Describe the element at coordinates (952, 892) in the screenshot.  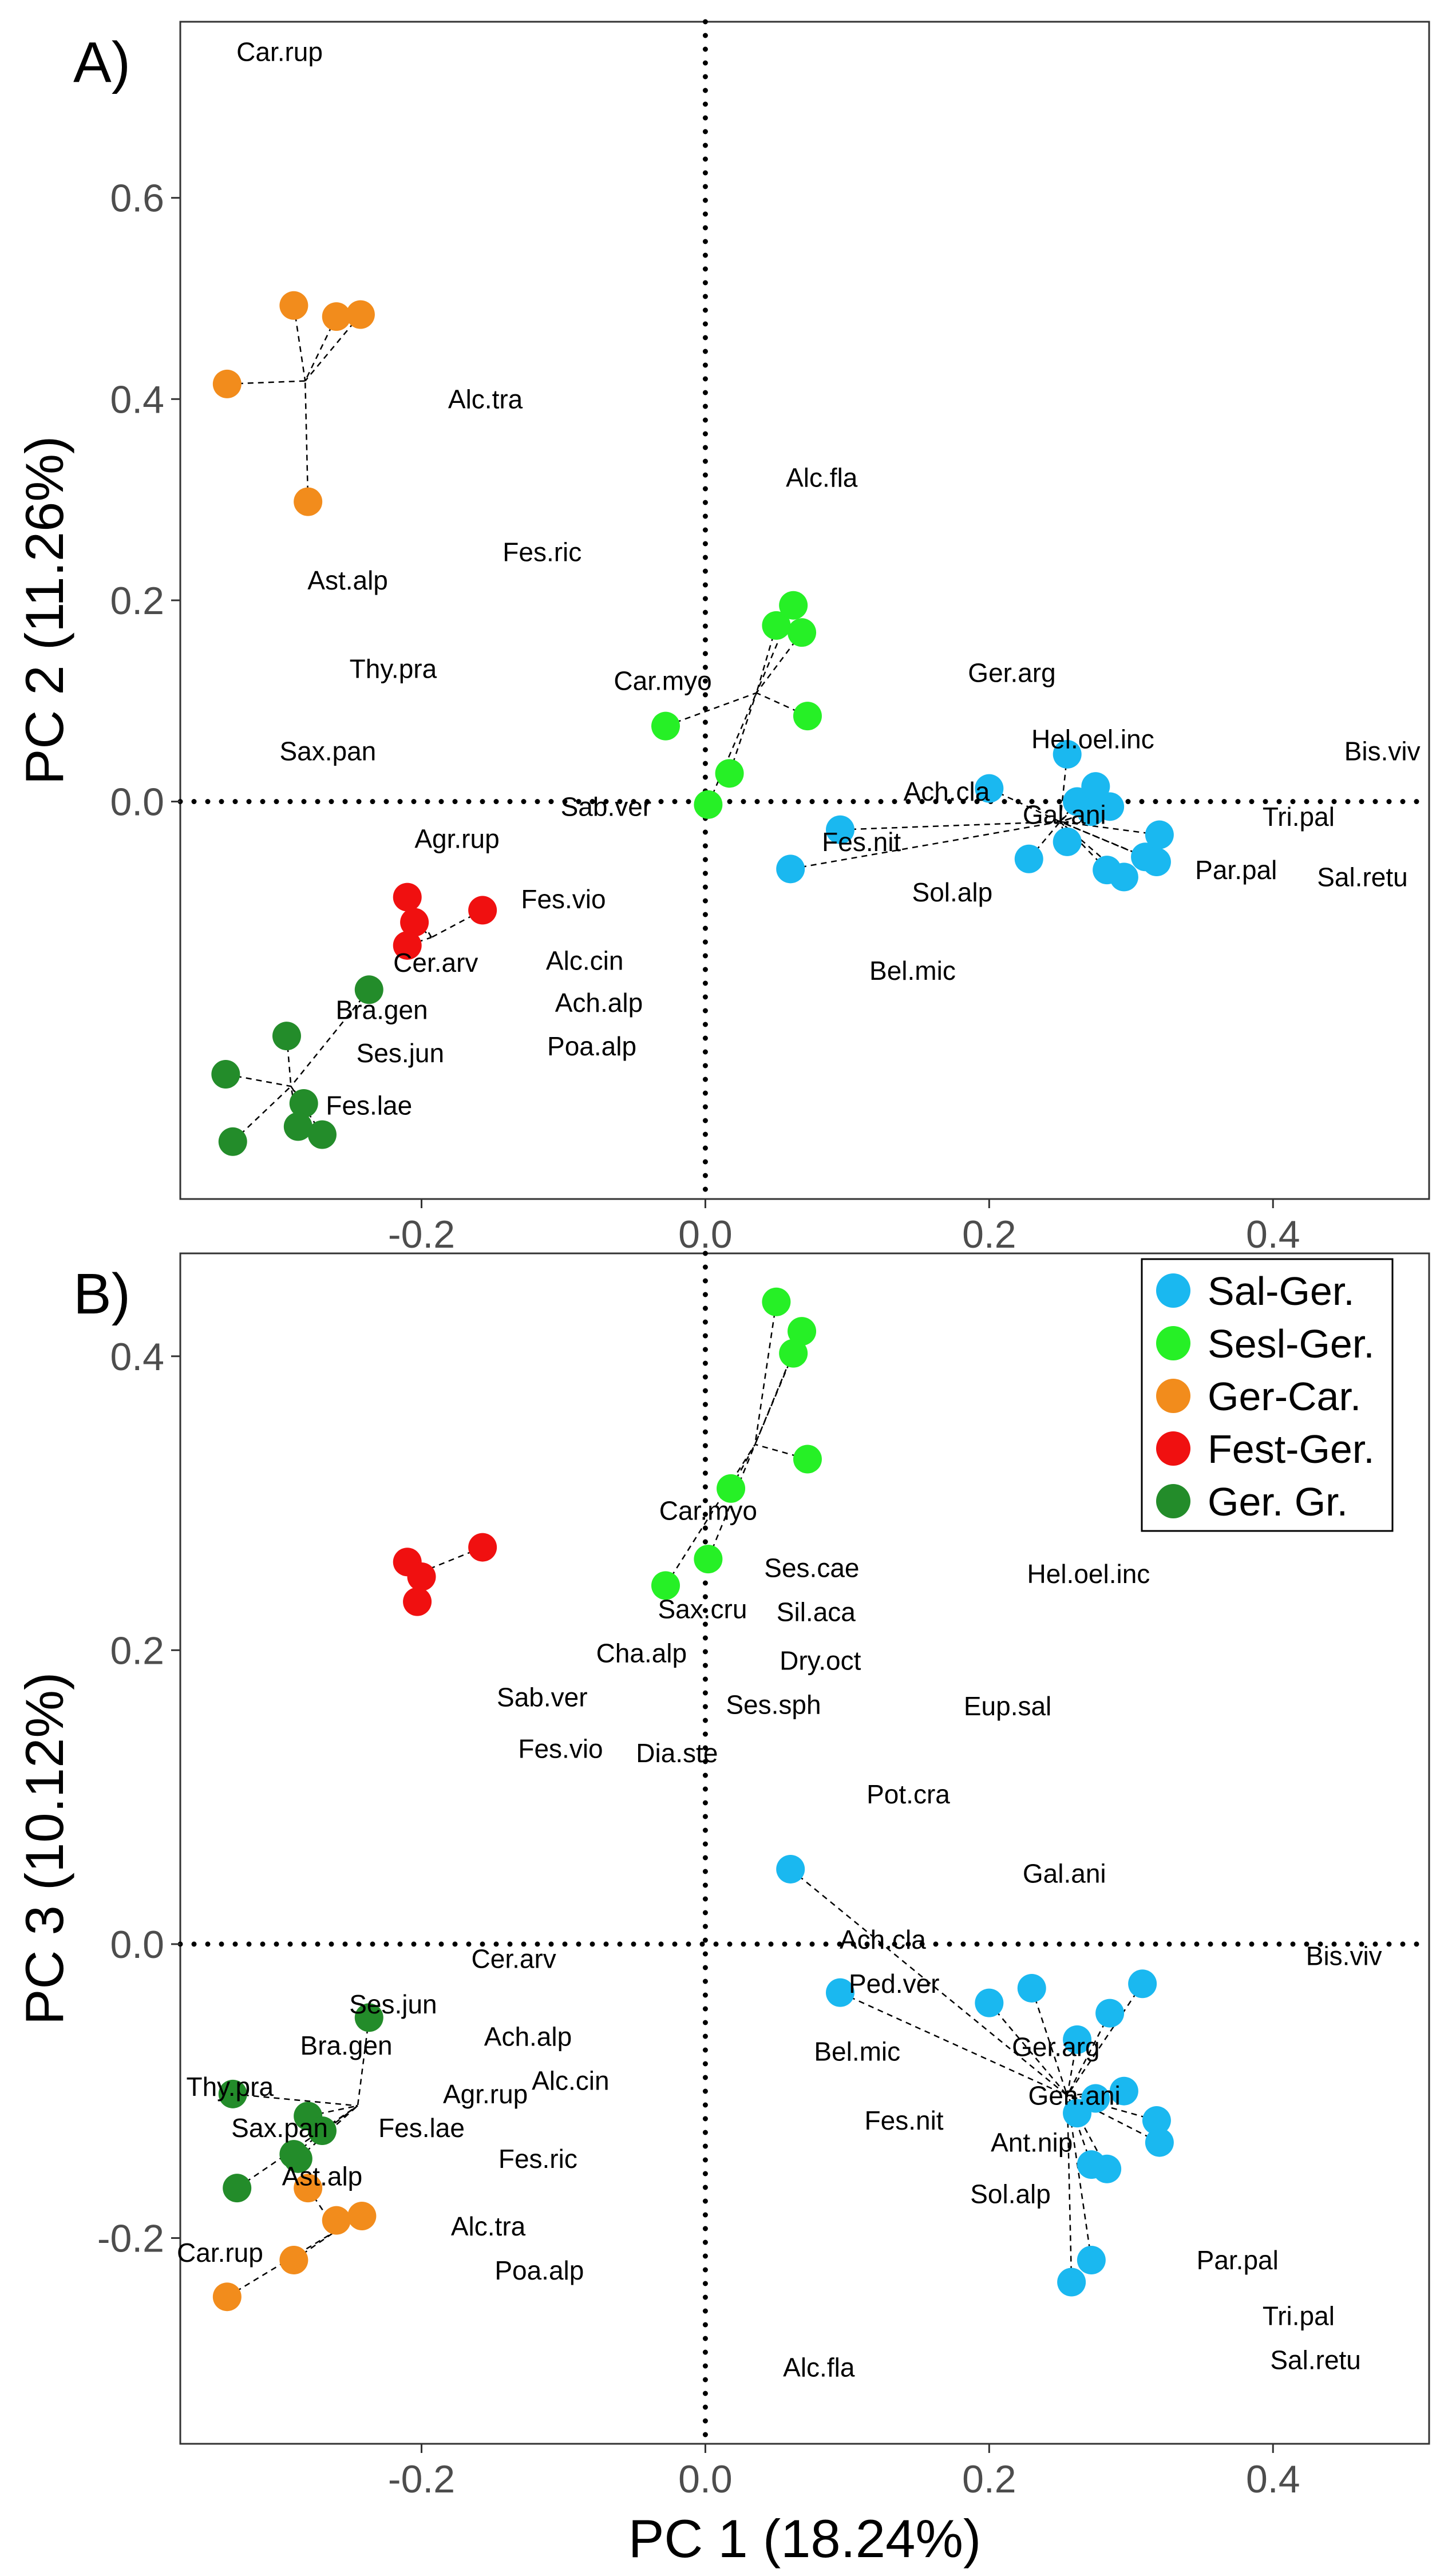
I see `species-label: Sol.alp` at that location.